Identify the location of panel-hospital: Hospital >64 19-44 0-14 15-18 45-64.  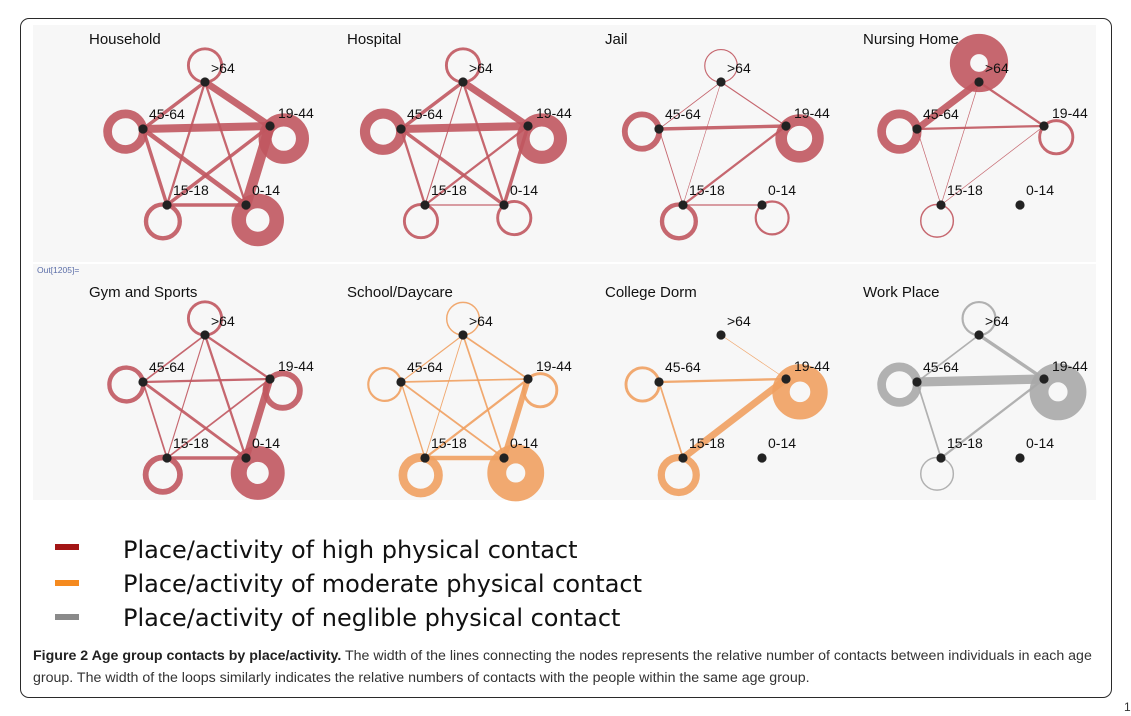
(459, 135).